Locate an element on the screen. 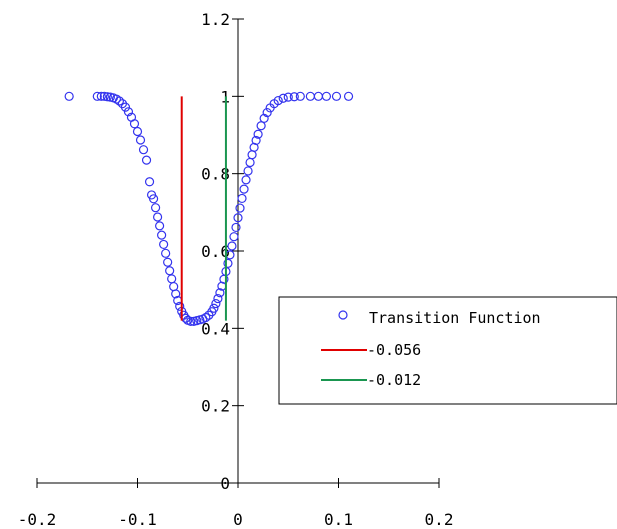  legend: Transition Function -0.056 -0.012 is located at coordinates (447, 350).